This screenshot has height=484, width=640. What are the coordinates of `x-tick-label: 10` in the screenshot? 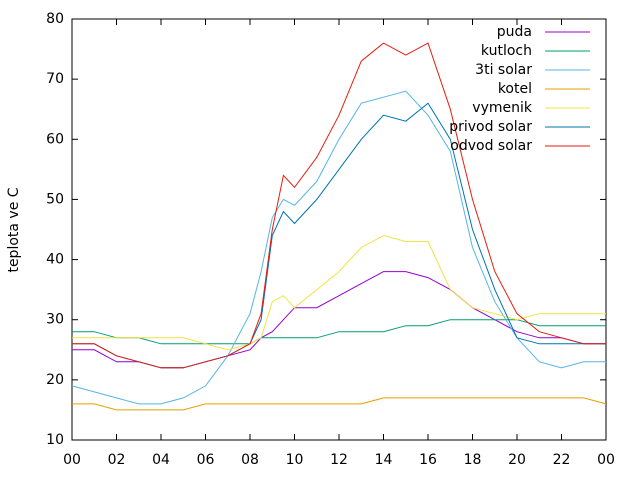 It's located at (295, 460).